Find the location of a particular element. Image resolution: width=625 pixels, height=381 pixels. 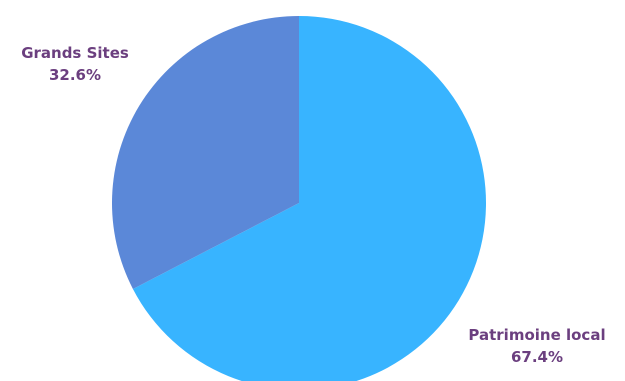

slice-category-label: Grands Sites is located at coordinates (75, 53).